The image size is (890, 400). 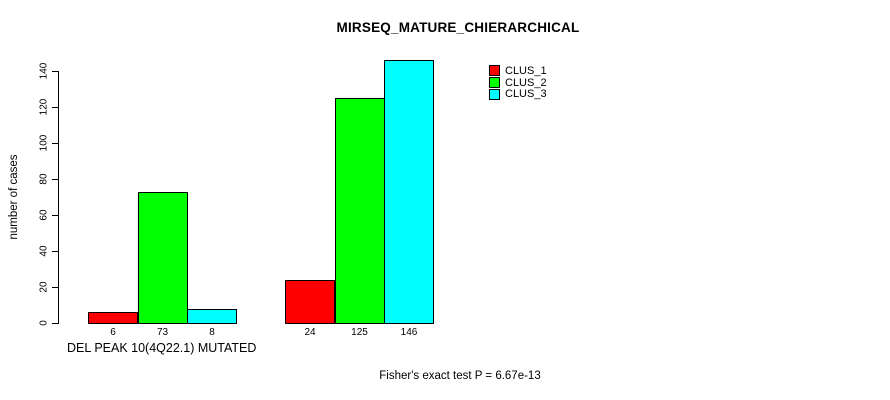 I want to click on bar-value-label: 24, so click(x=310, y=332).